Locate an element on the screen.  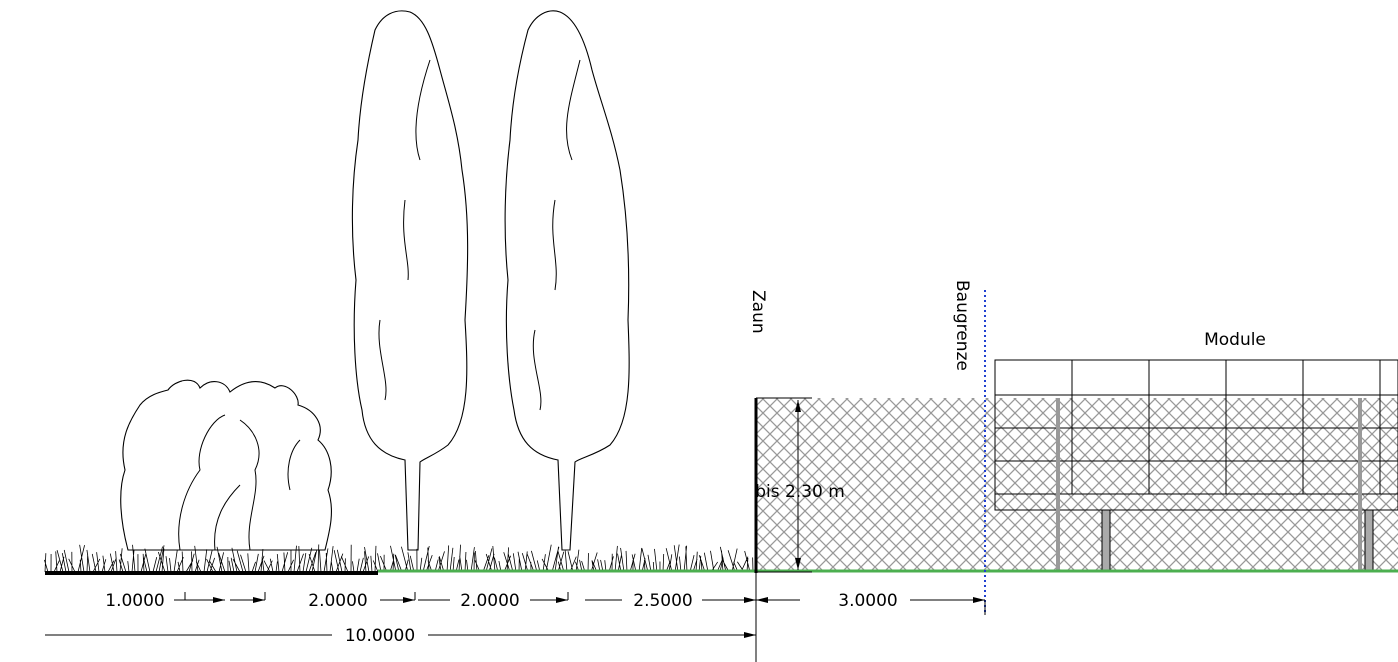
dimension-label: 1.0000 is located at coordinates (134, 601).